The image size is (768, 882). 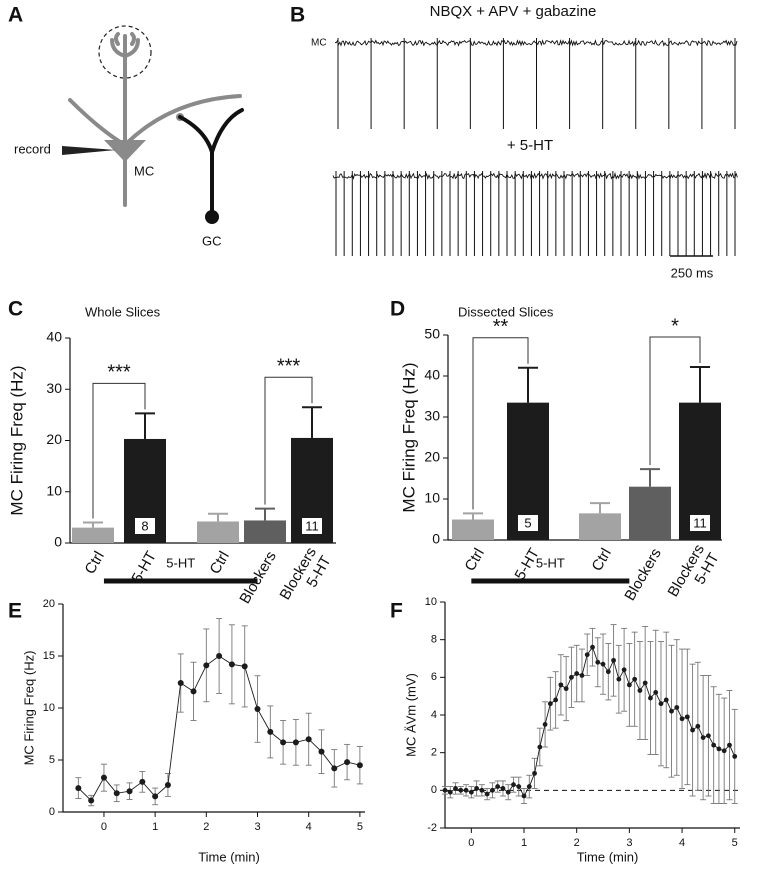 What do you see at coordinates (360, 827) in the screenshot?
I see `x-tick-label: 5` at bounding box center [360, 827].